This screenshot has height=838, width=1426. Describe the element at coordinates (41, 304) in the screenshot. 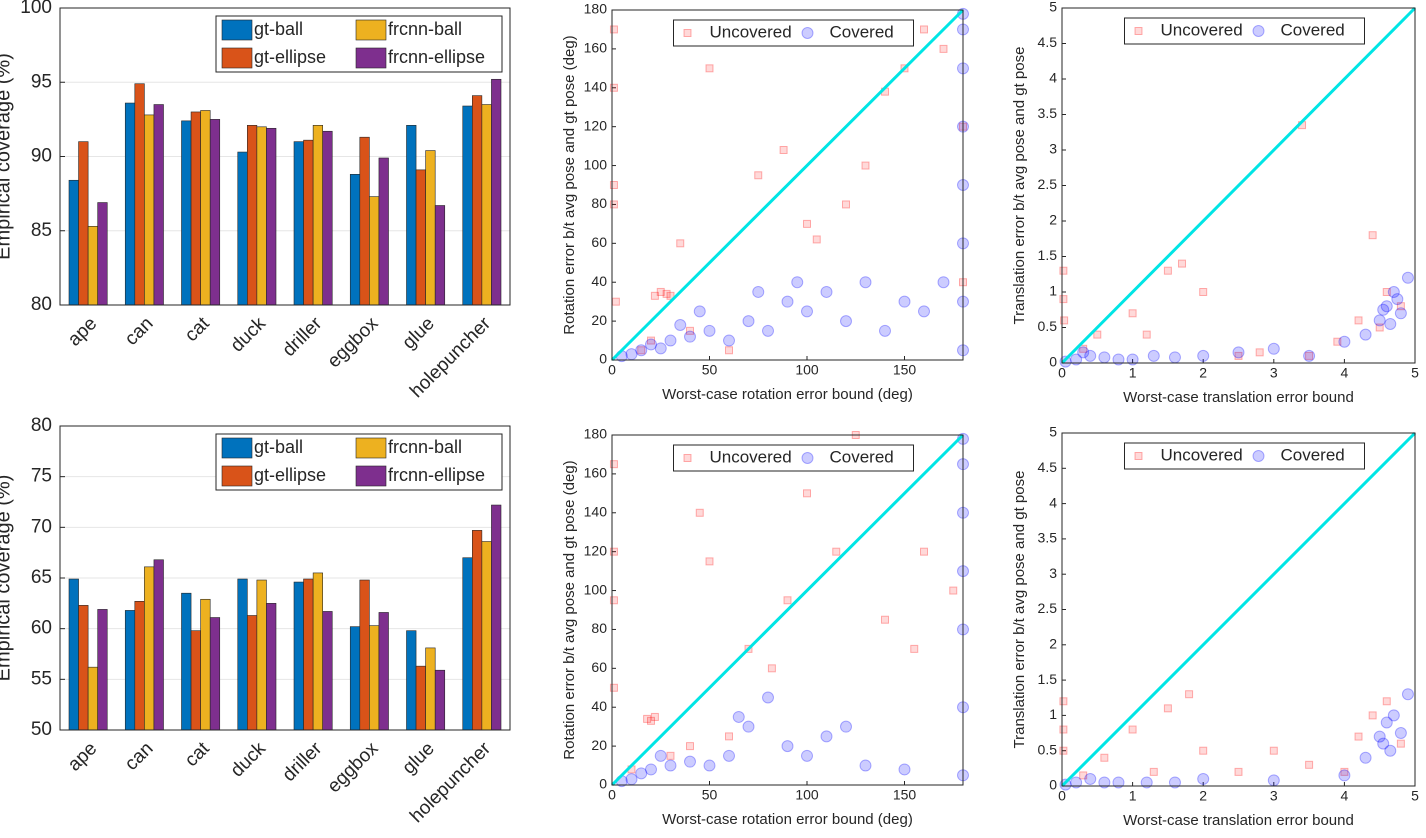

I see `y-tick-label: 80` at that location.